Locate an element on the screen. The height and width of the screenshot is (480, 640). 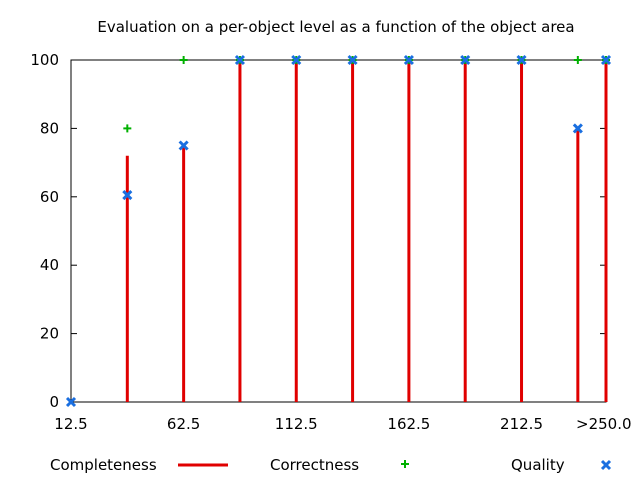
x-tick-label: 212.5 is located at coordinates (521, 424).